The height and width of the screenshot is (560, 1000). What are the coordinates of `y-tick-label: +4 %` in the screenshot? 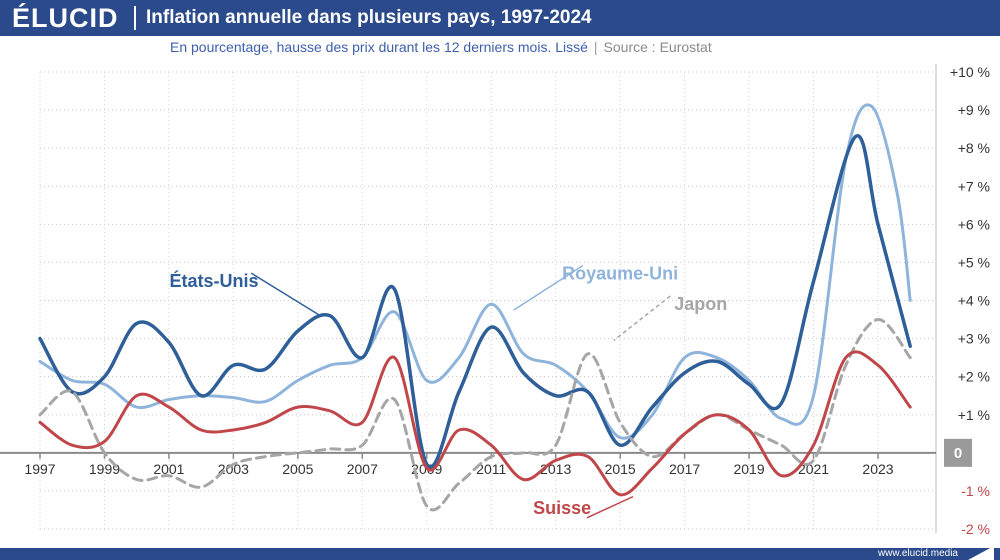 It's located at (974, 301).